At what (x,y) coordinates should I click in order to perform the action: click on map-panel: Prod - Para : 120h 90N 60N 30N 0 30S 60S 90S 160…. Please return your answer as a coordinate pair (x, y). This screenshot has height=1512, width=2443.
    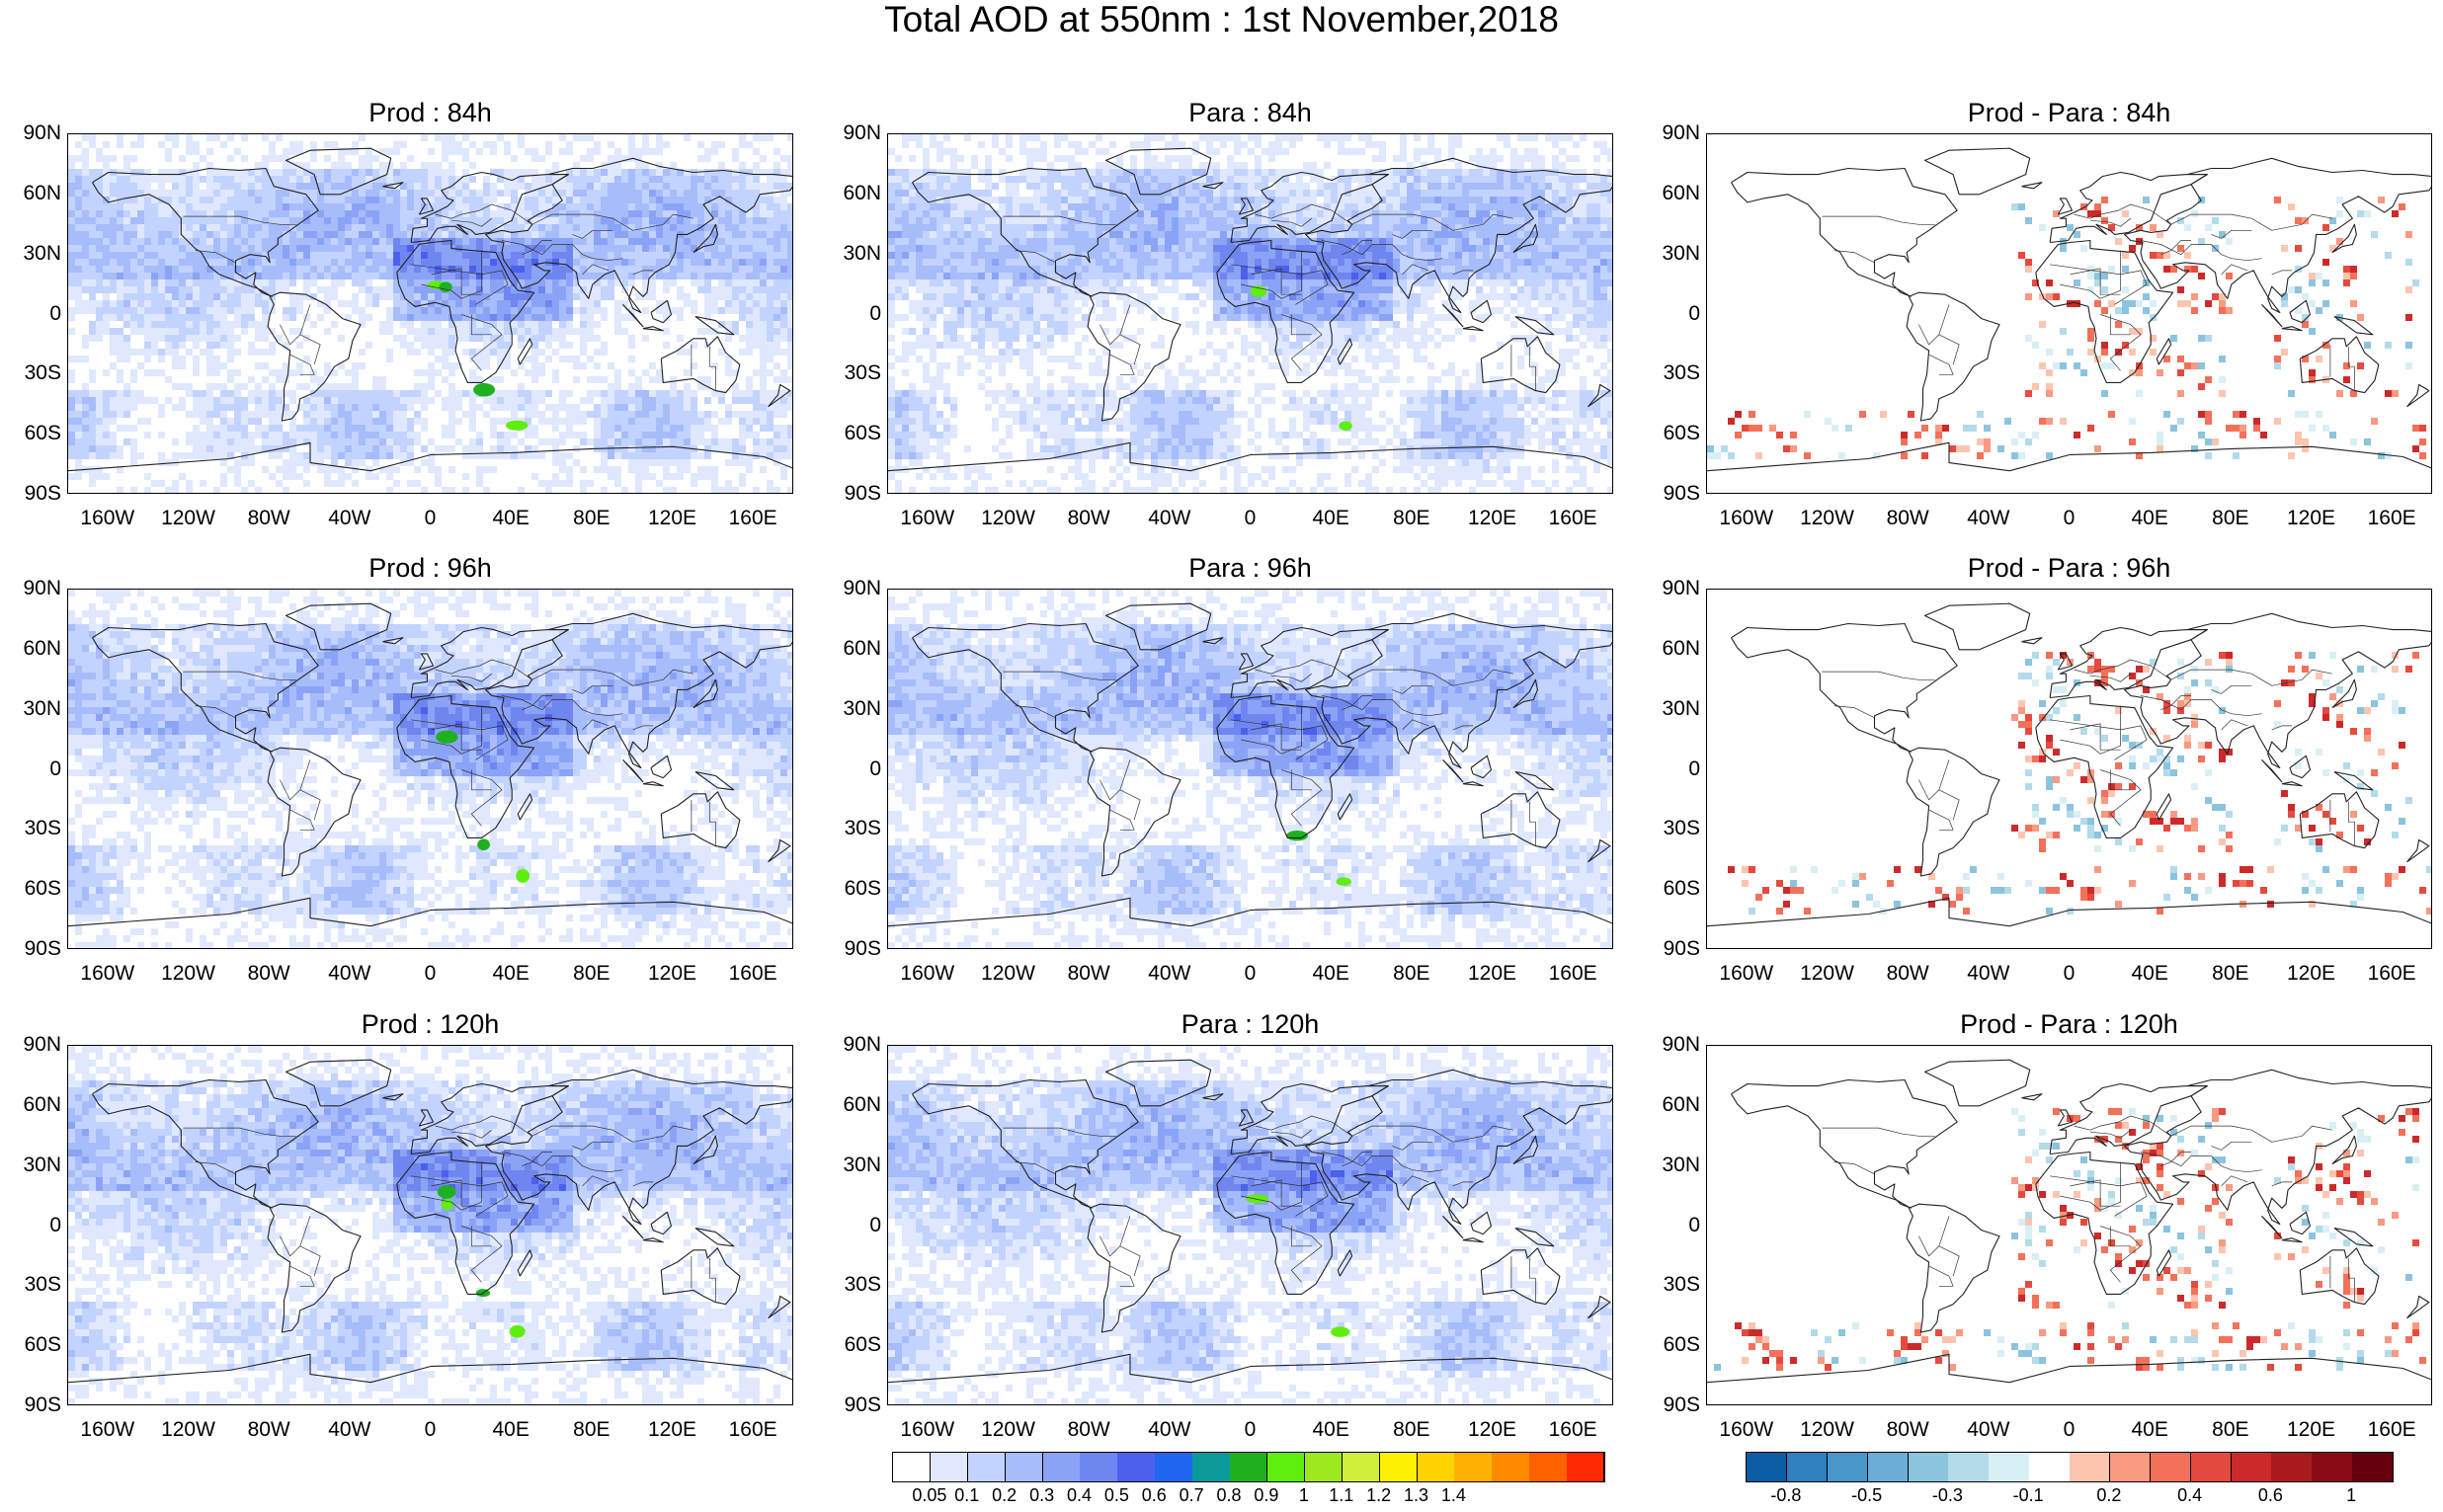
    Looking at the image, I should click on (2047, 1225).